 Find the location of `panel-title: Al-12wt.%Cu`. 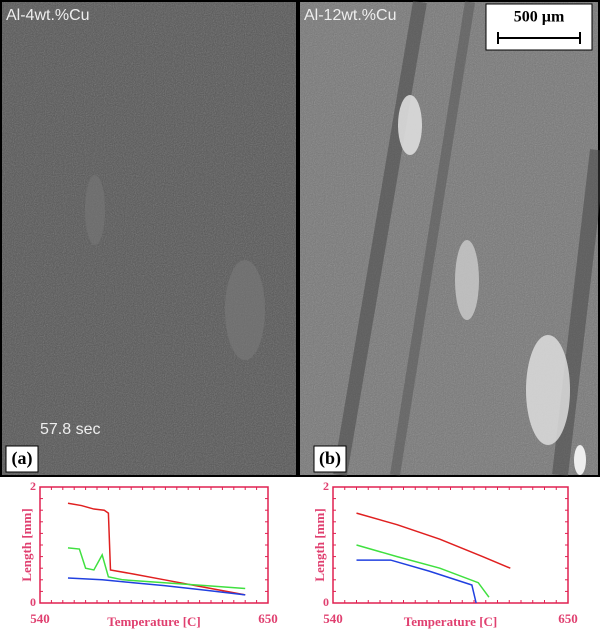

panel-title: Al-12wt.%Cu is located at coordinates (350, 15).